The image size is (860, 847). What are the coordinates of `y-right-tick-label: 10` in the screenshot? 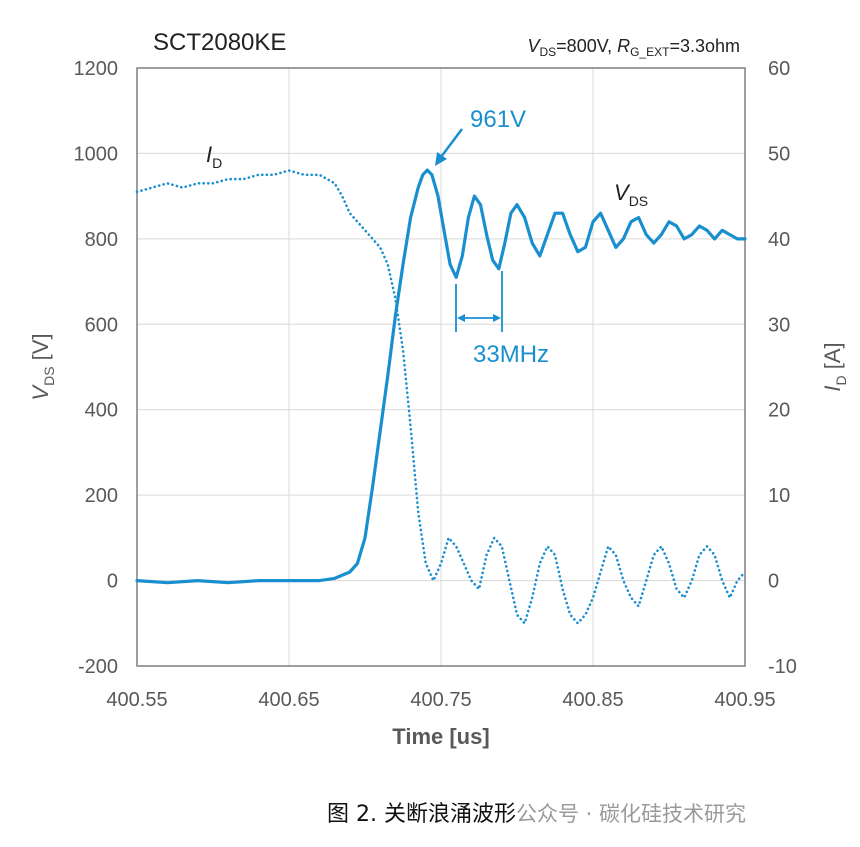 It's located at (779, 496).